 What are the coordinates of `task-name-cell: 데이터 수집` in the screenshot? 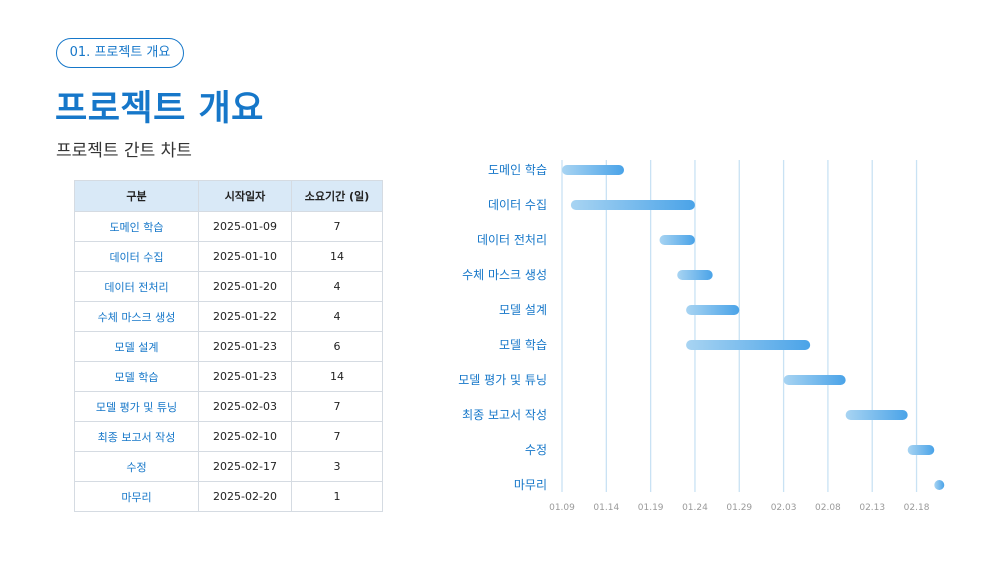 It's located at (136, 256).